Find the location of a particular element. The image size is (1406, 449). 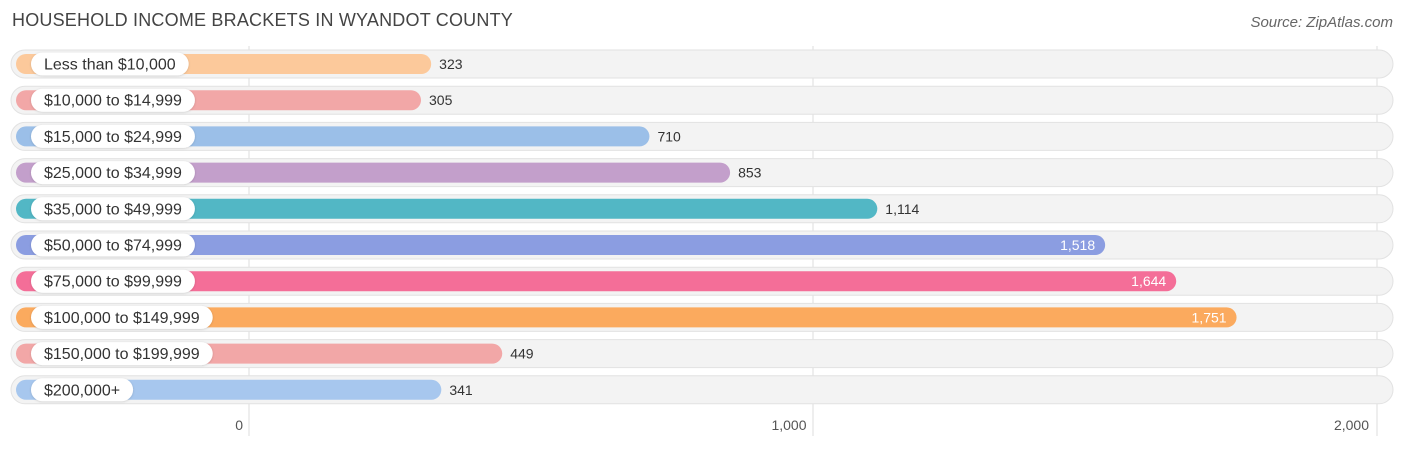

category-label: $10,000 to $14,999 is located at coordinates (113, 101).